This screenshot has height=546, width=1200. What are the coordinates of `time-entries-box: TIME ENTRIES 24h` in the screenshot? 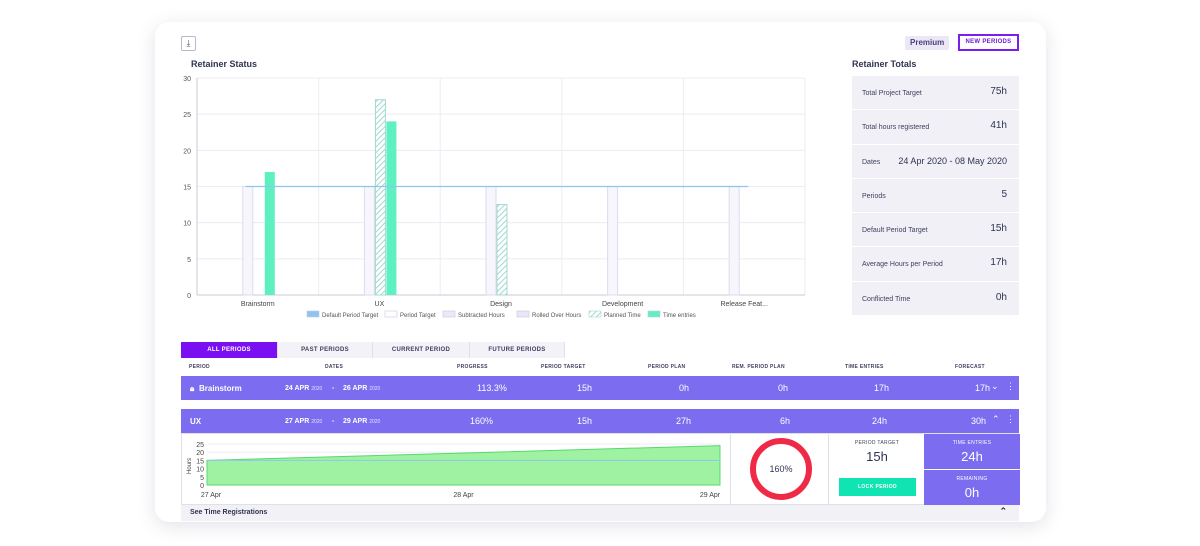 It's located at (972, 451).